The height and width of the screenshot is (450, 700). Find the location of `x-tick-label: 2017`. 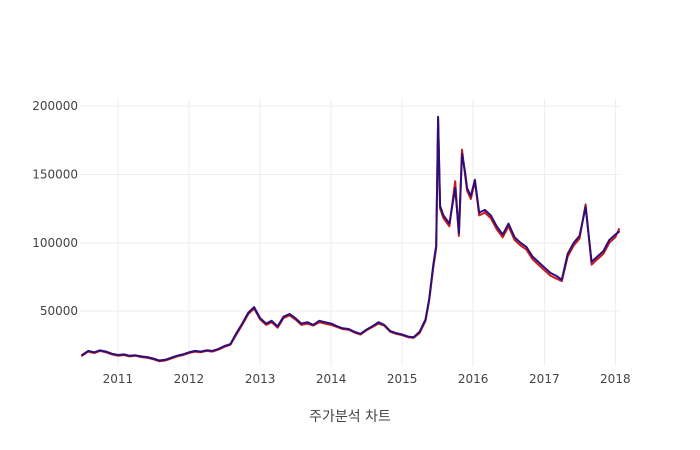

x-tick-label: 2017 is located at coordinates (544, 379).